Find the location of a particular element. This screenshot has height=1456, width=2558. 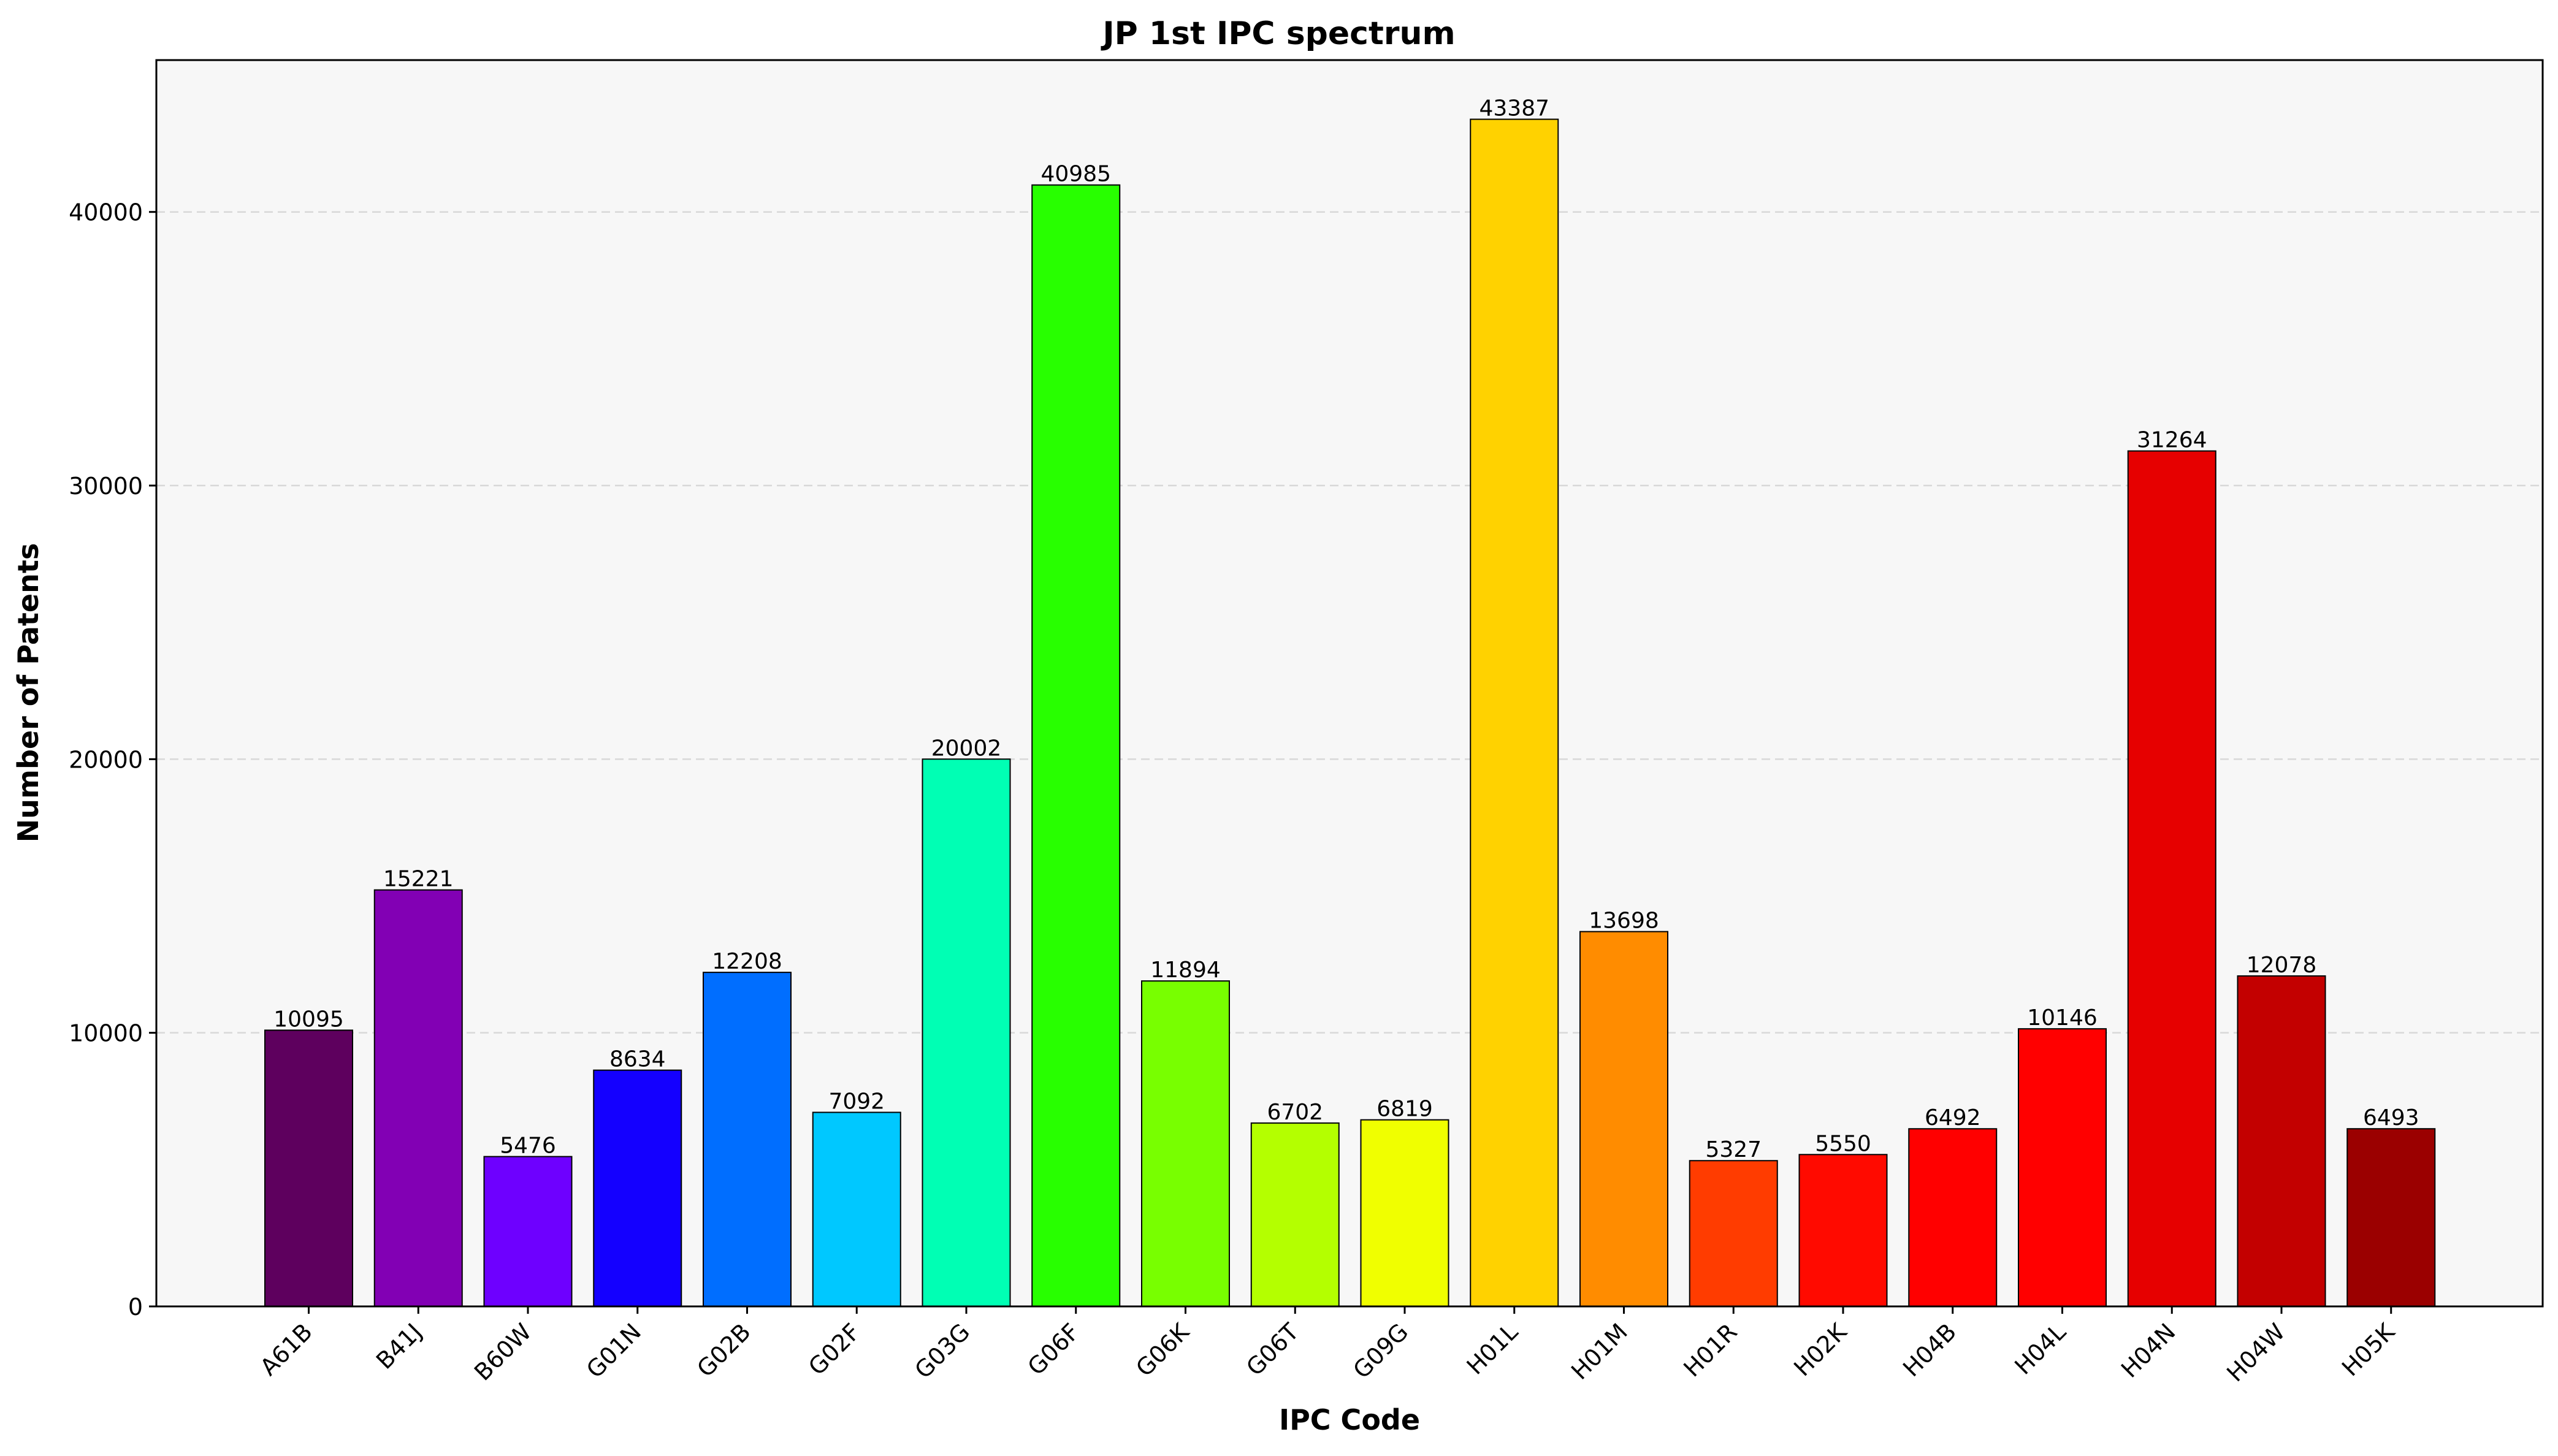

bar-g06k is located at coordinates (1185, 1144).